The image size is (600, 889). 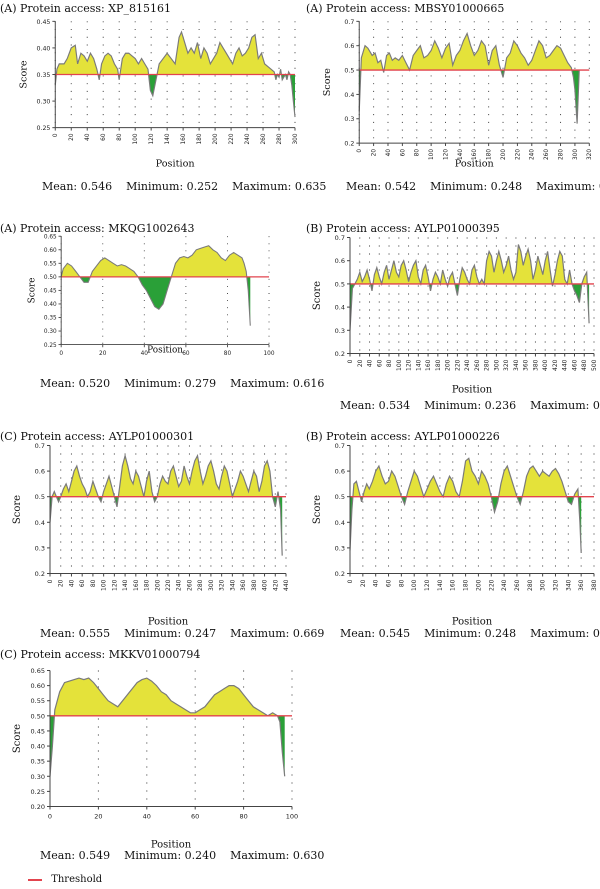 What do you see at coordinates (97, 228) in the screenshot?
I see `chart-title: (A) Protein access: MKQG1002643` at bounding box center [97, 228].